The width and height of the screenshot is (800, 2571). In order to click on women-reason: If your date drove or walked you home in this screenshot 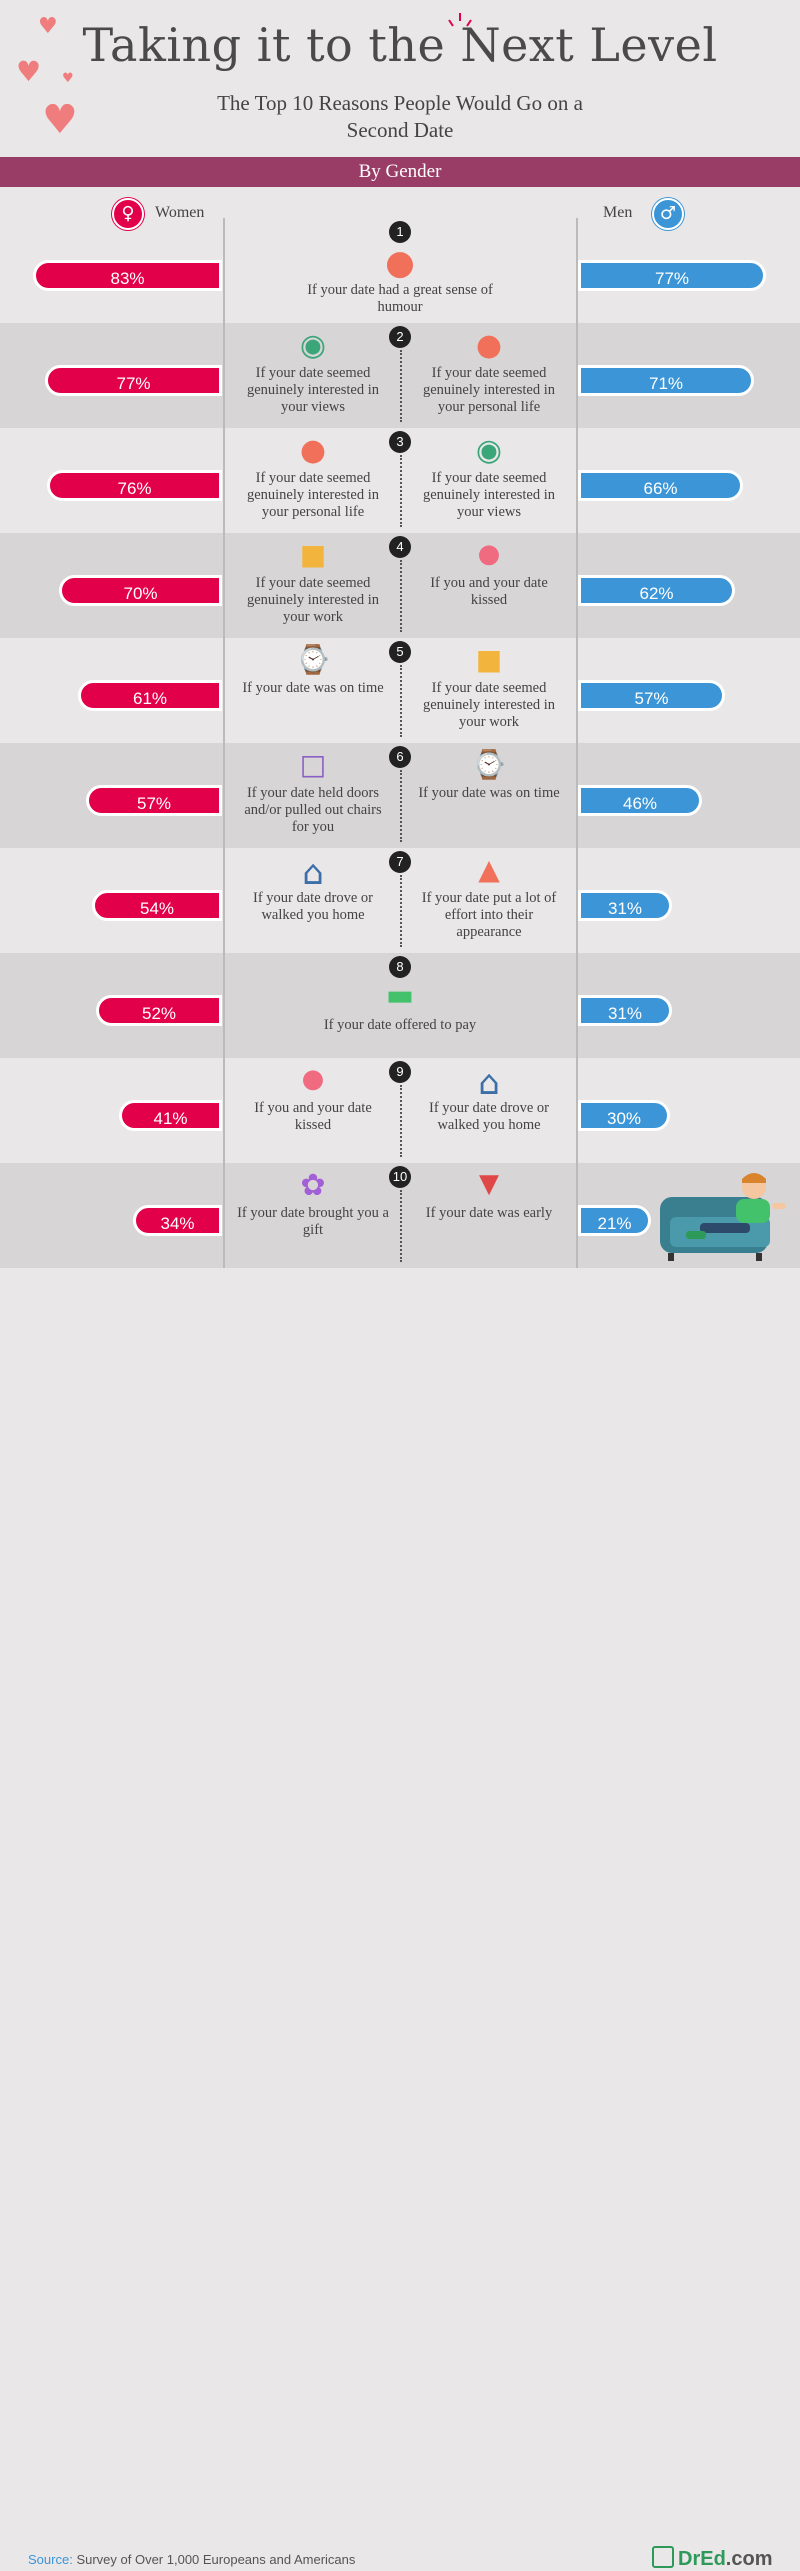, I will do `click(313, 906)`.